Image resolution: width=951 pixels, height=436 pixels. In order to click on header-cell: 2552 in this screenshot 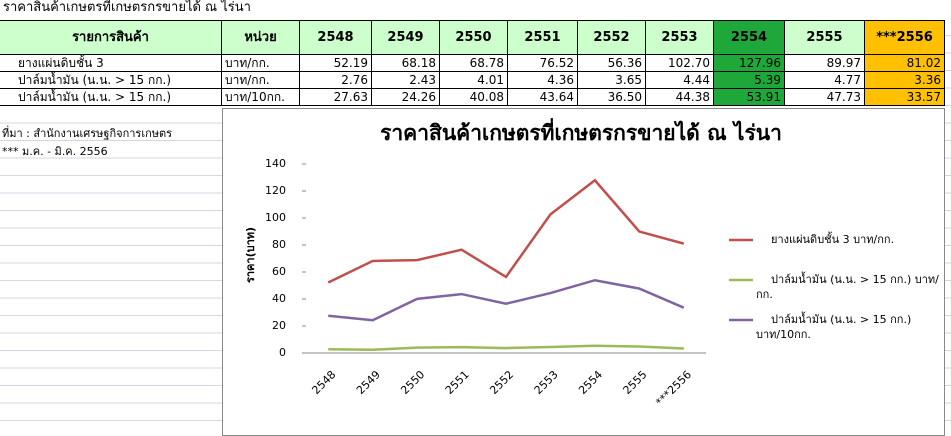, I will do `click(612, 37)`.